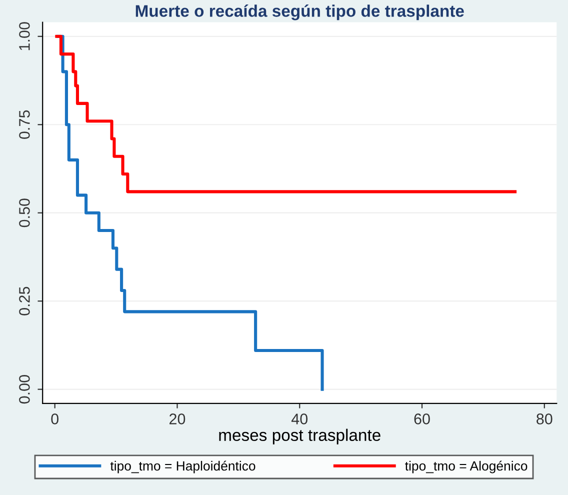 The image size is (568, 495). I want to click on x-tick-label: 40, so click(299, 419).